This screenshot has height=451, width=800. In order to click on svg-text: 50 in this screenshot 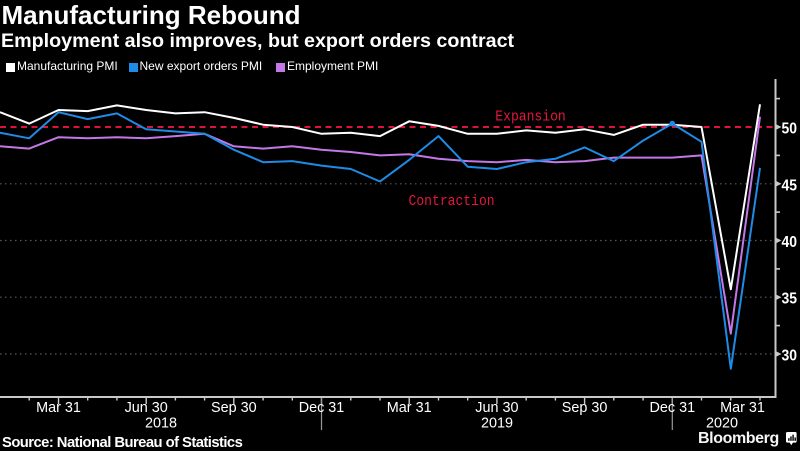, I will do `click(790, 129)`.